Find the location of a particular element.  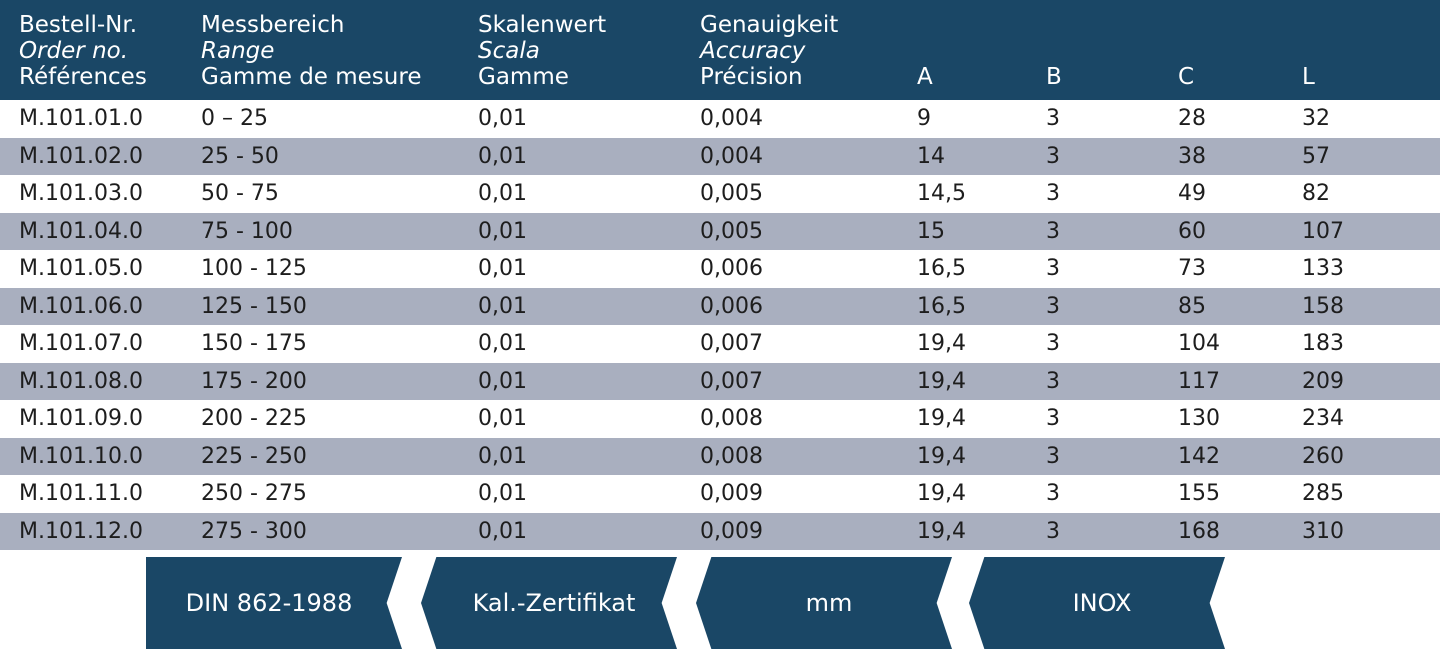

range-cell: 100 - 125 is located at coordinates (254, 268).